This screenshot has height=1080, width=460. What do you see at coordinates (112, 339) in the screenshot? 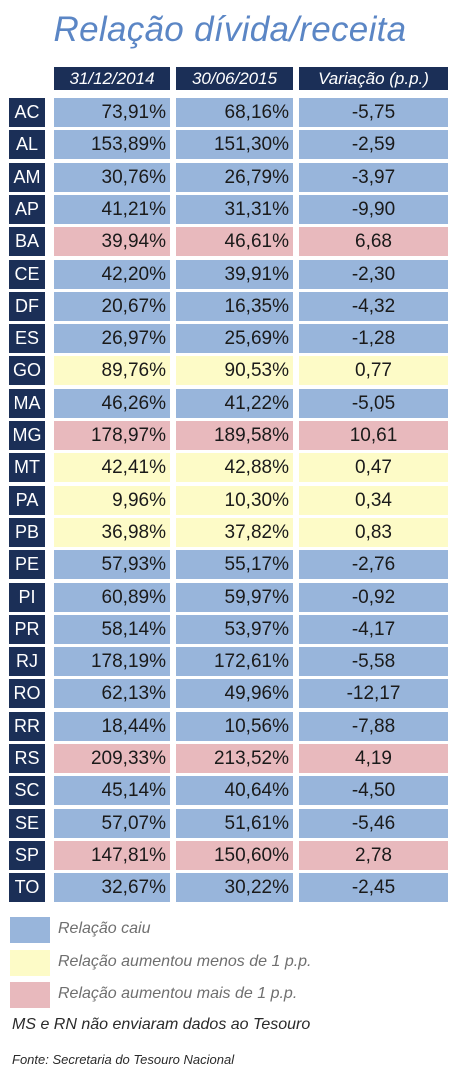
I see `ratio-2014-cell: 26,97%` at bounding box center [112, 339].